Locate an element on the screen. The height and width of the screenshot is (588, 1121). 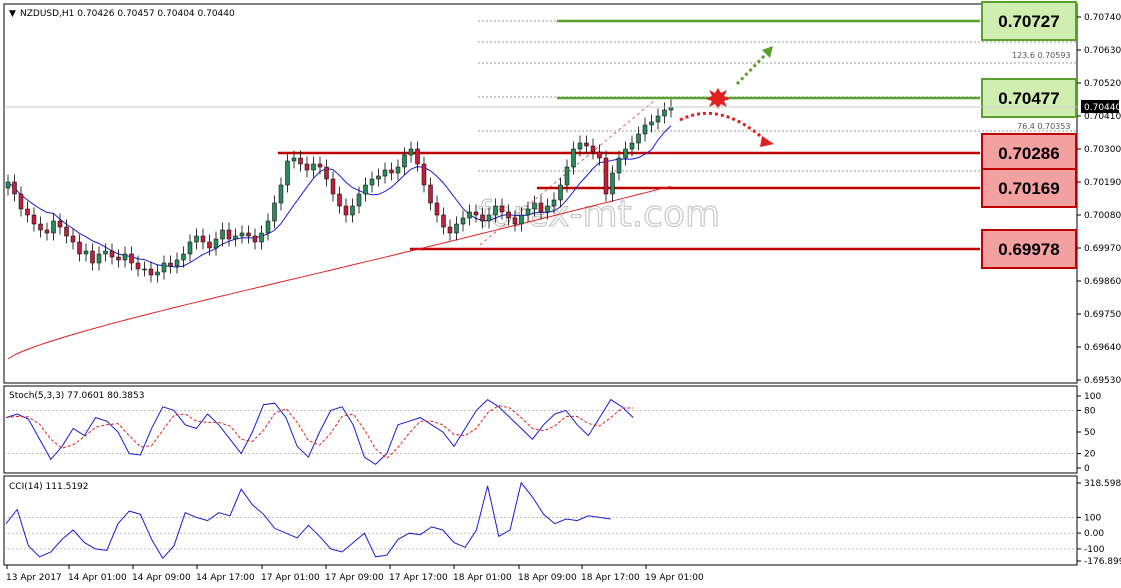
cci-title: CCI(14) 111.5192 is located at coordinates (49, 487).